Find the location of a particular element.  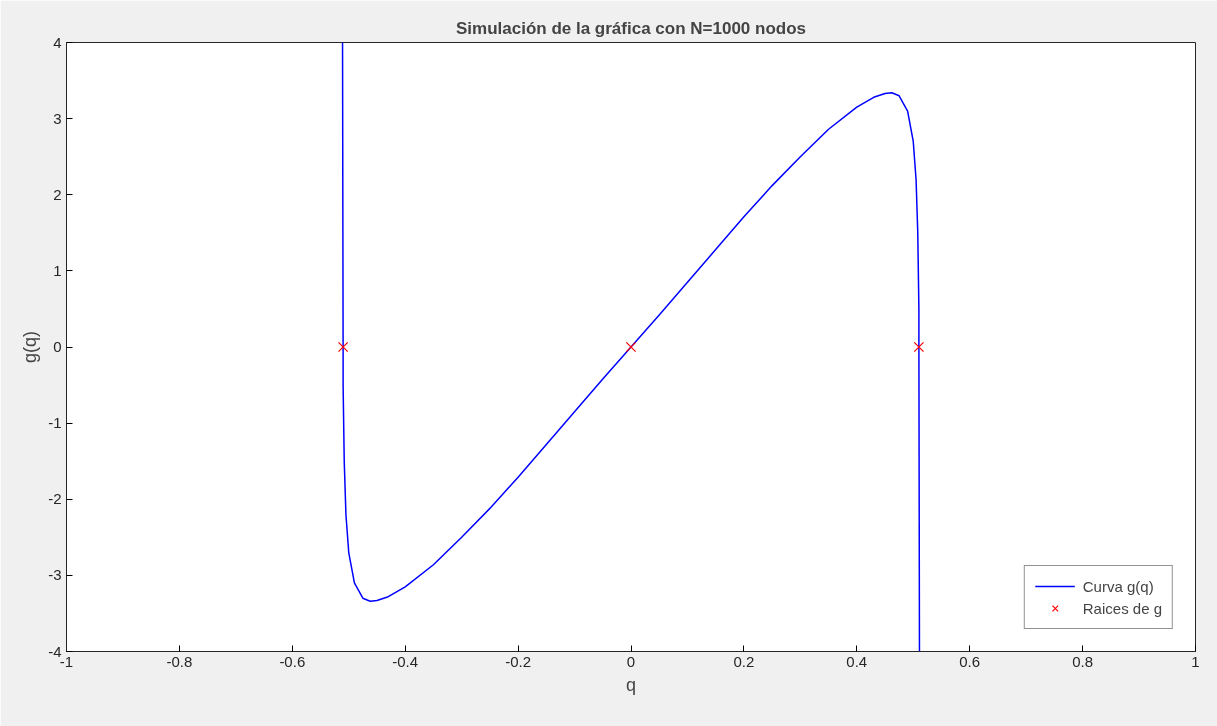

x-tick-label: 1 is located at coordinates (1195, 661).